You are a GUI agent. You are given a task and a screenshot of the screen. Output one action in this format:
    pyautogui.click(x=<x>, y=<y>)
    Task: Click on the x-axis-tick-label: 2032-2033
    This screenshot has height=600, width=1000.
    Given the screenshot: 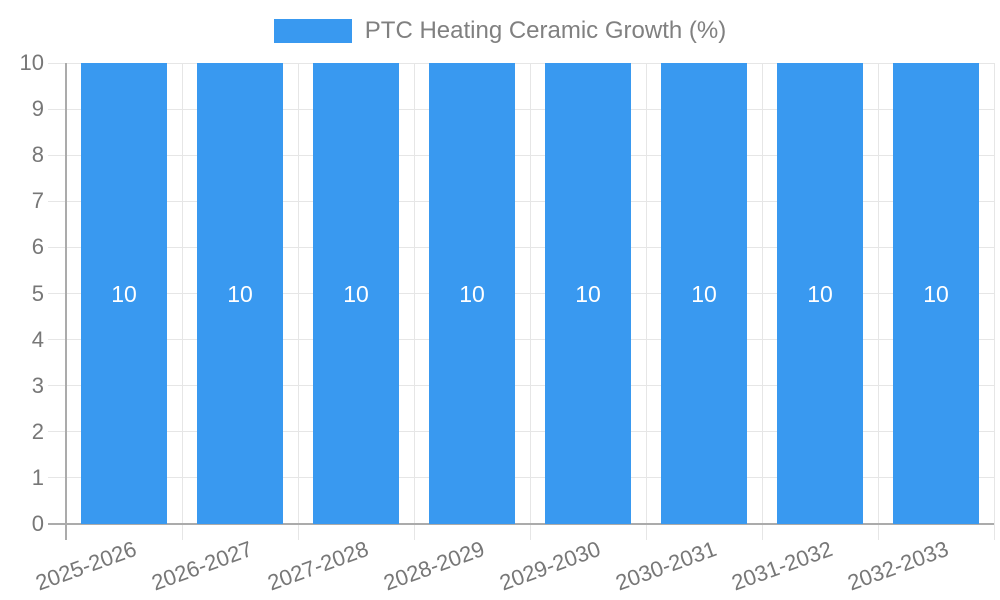 What is the action you would take?
    pyautogui.click(x=898, y=566)
    